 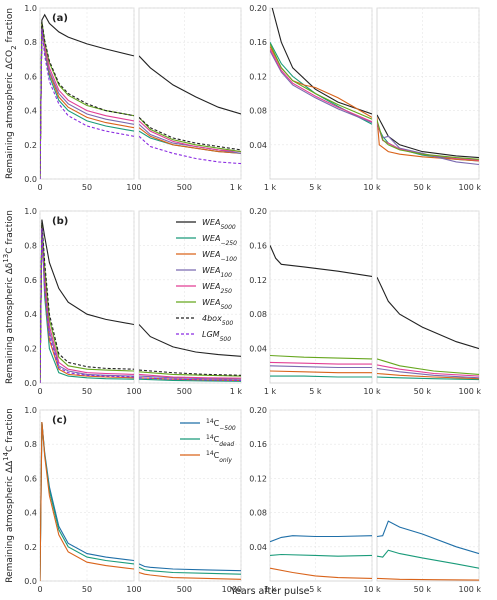 I want to click on legend-label: 4box500, so click(x=217, y=320).